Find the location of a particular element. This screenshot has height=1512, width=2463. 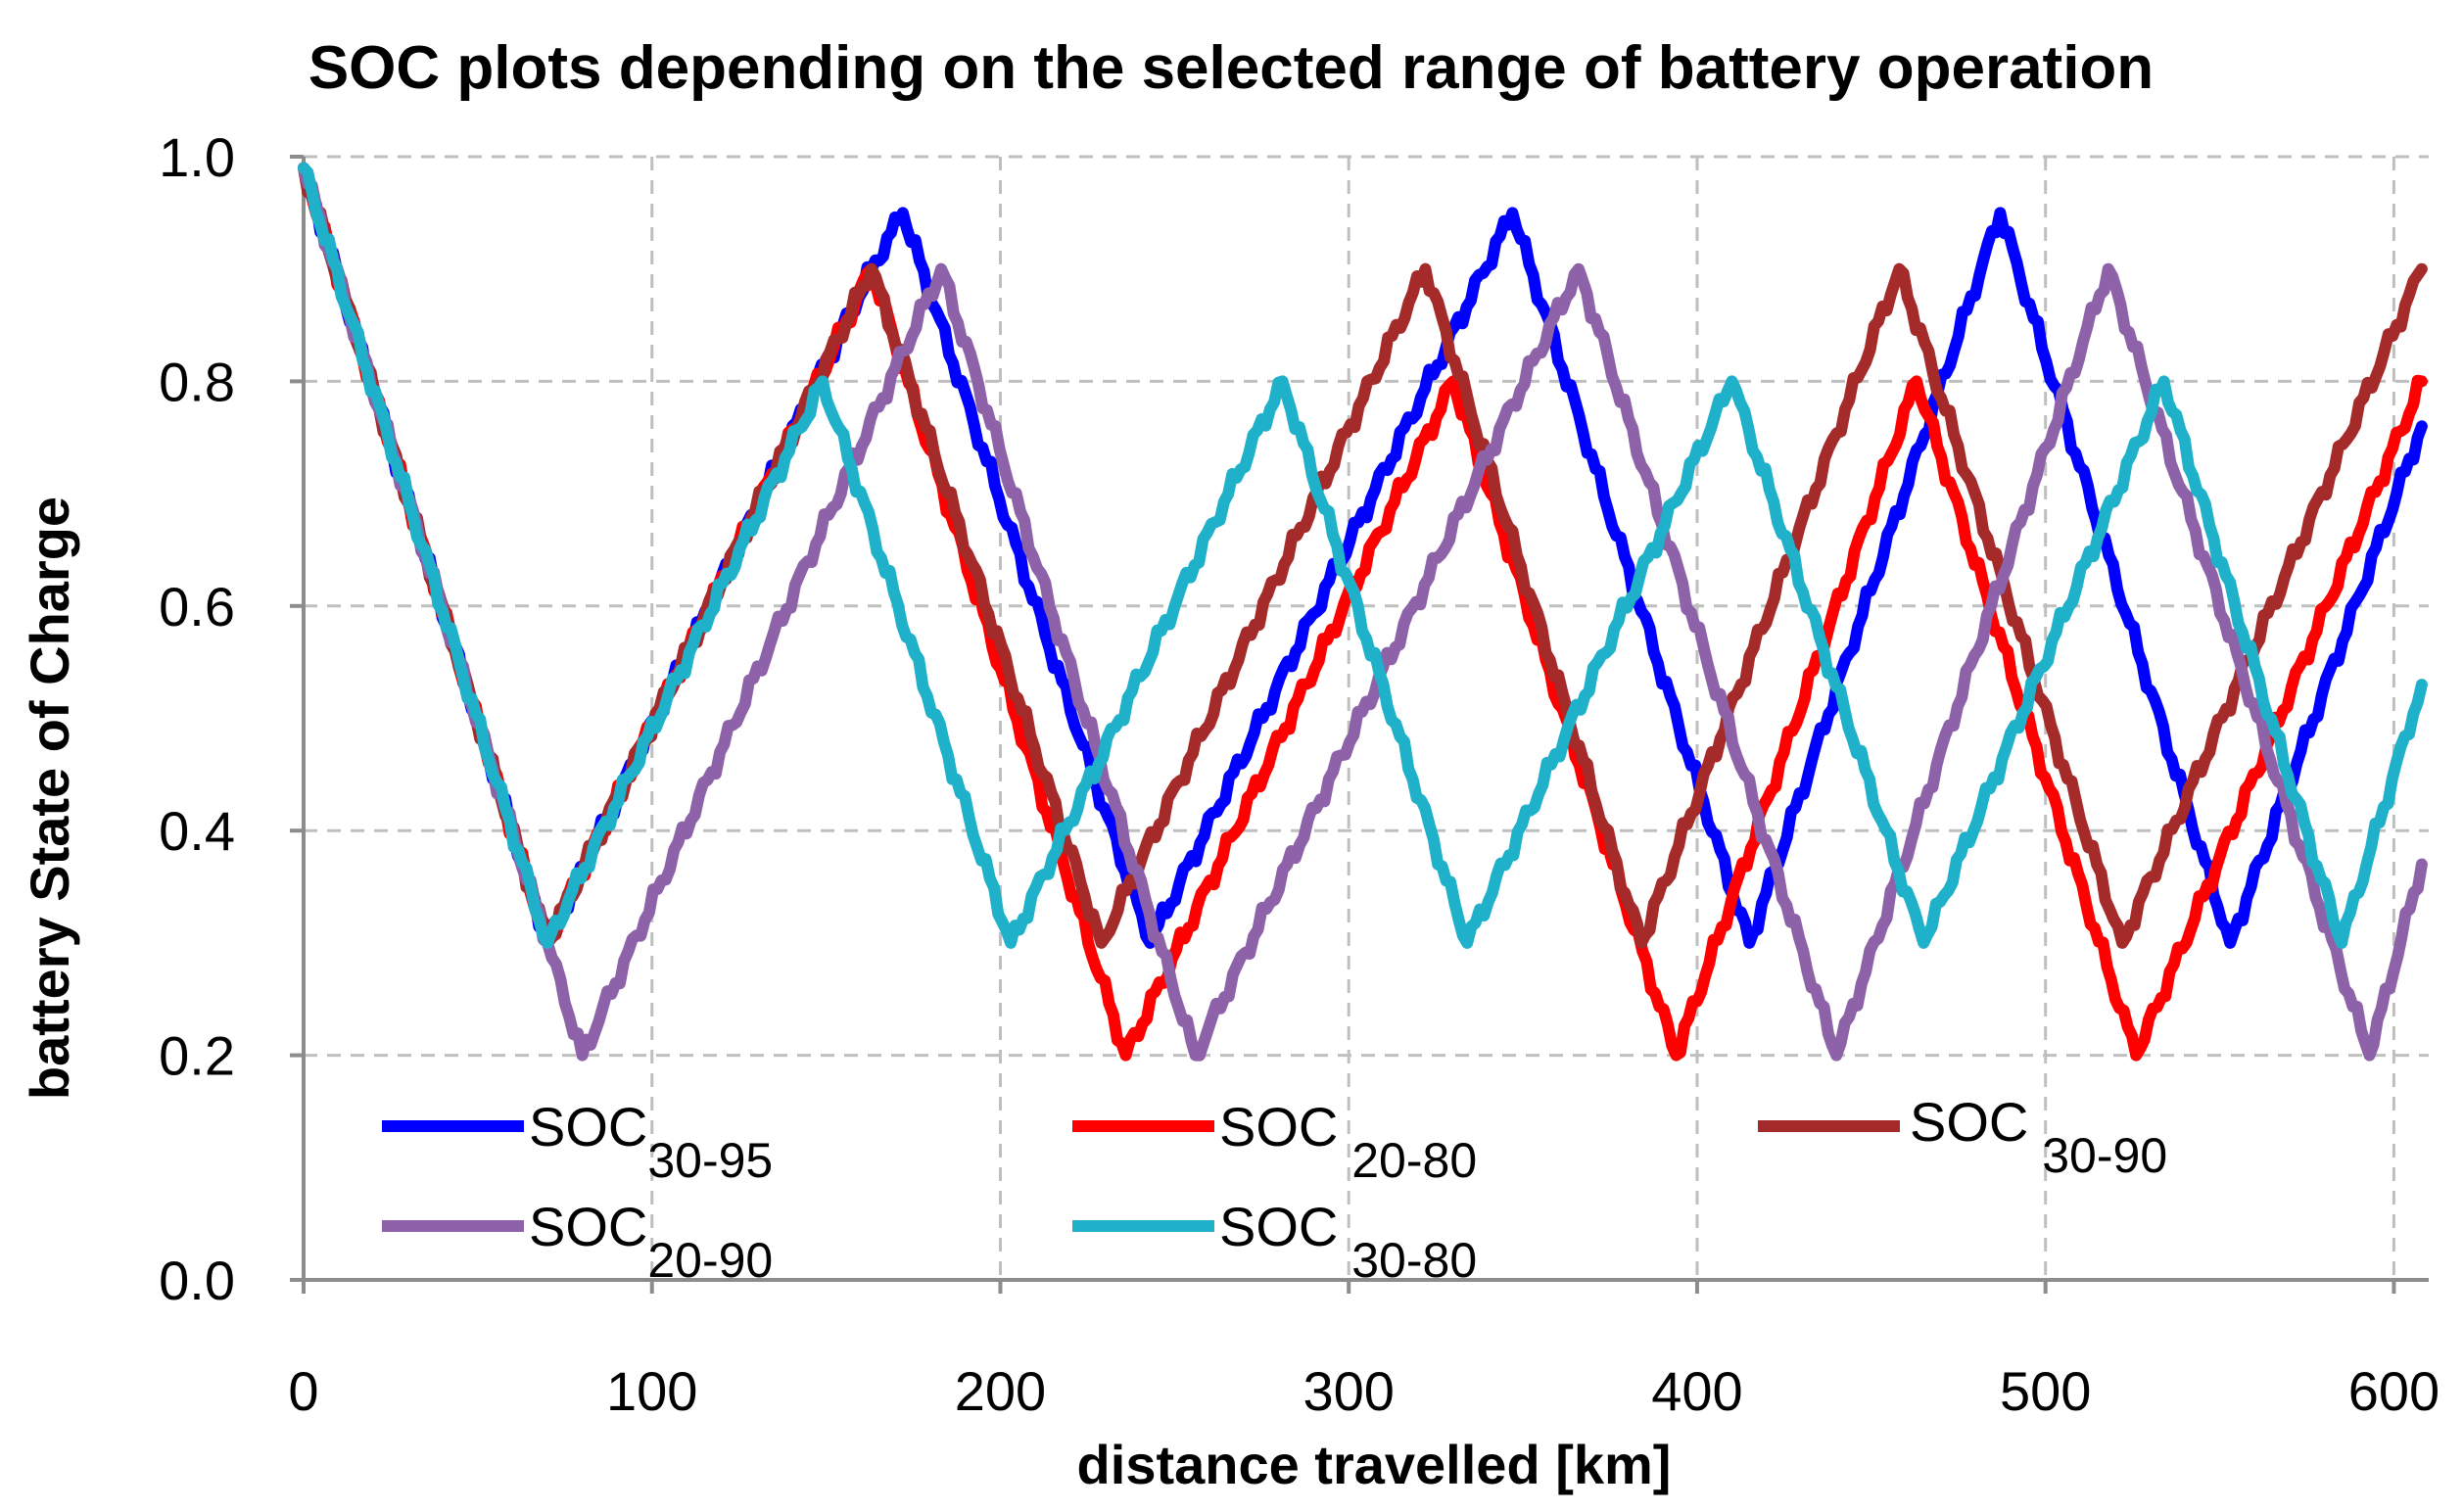

y-axis-title: battery State of Charge is located at coordinates (49, 798).